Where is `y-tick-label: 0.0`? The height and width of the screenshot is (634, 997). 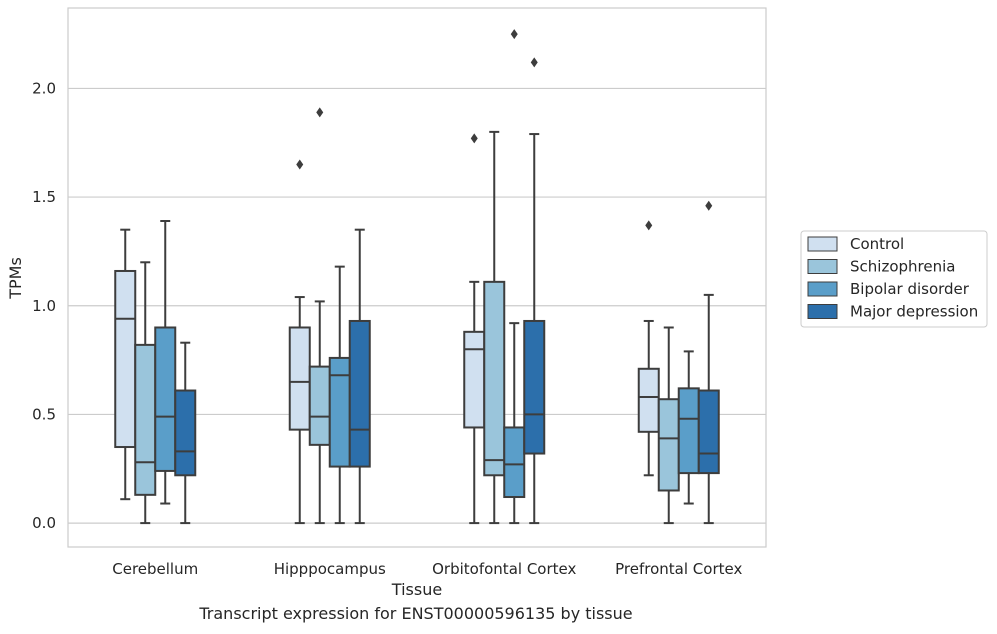 y-tick-label: 0.0 is located at coordinates (44, 523).